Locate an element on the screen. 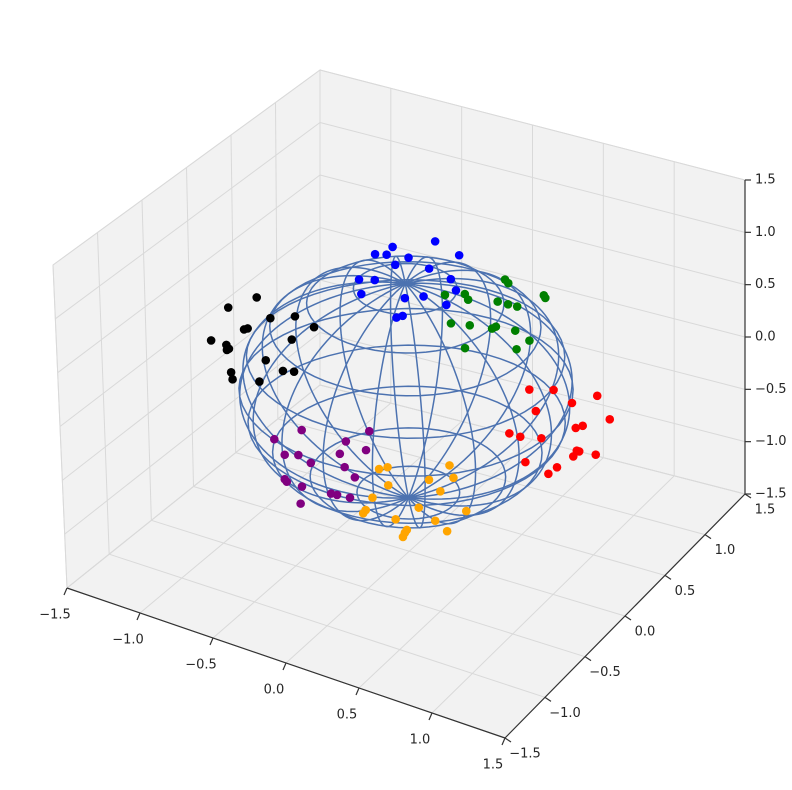 This screenshot has height=790, width=792. z-tick-label: 1.5 is located at coordinates (765, 180).